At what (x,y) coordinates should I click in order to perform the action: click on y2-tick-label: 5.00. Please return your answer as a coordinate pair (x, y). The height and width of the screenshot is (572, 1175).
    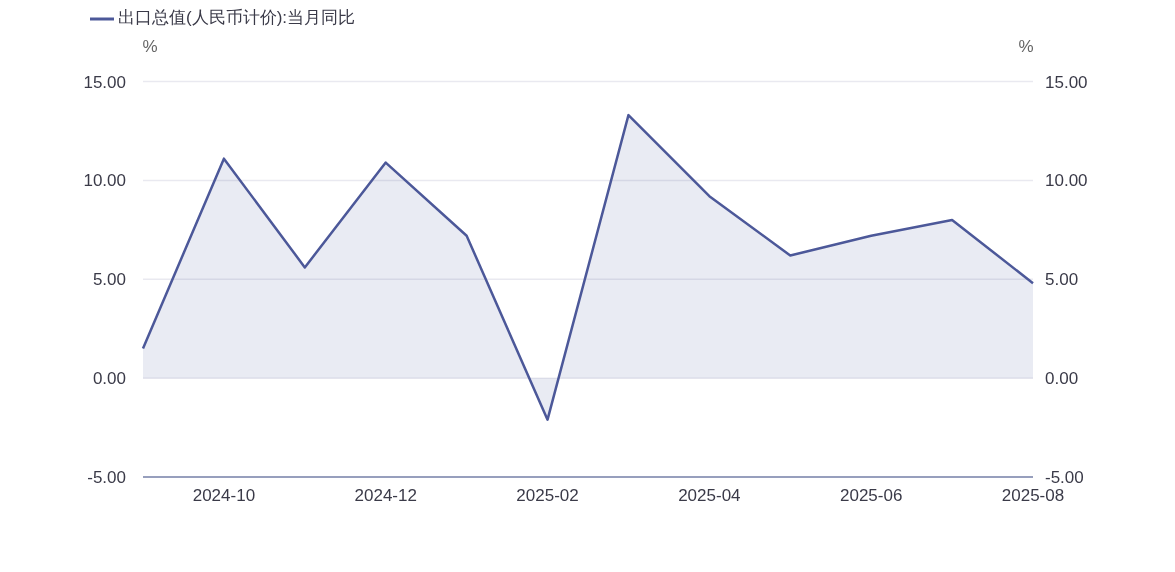
    Looking at the image, I should click on (1062, 280).